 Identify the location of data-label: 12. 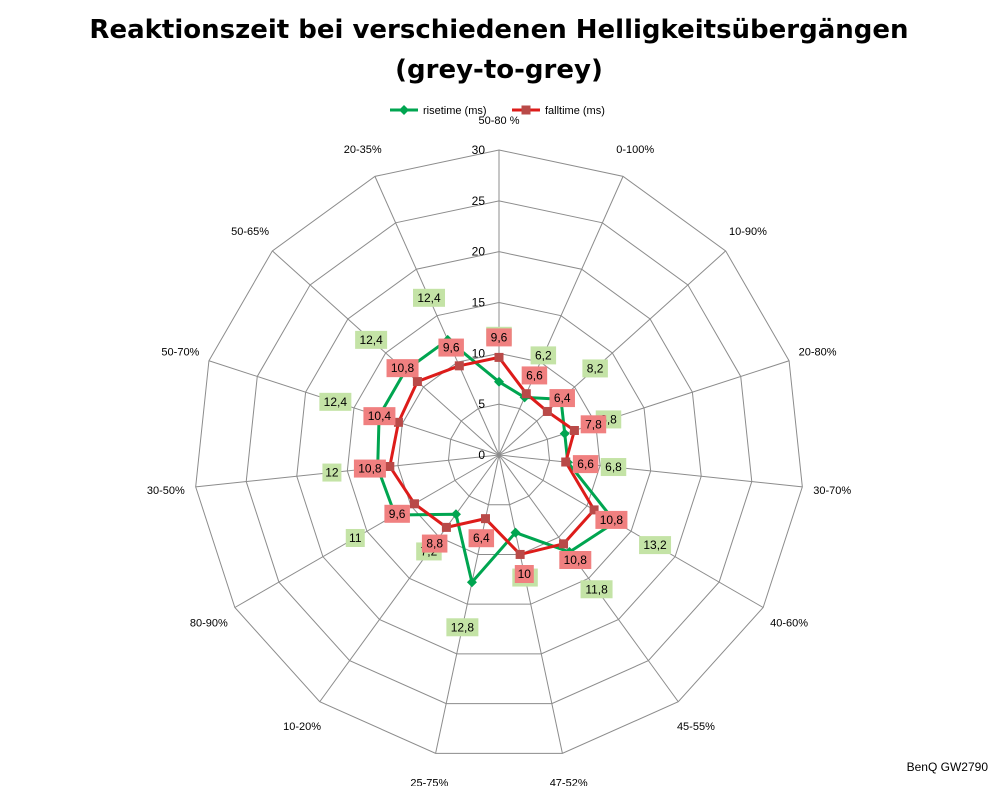
(332, 473).